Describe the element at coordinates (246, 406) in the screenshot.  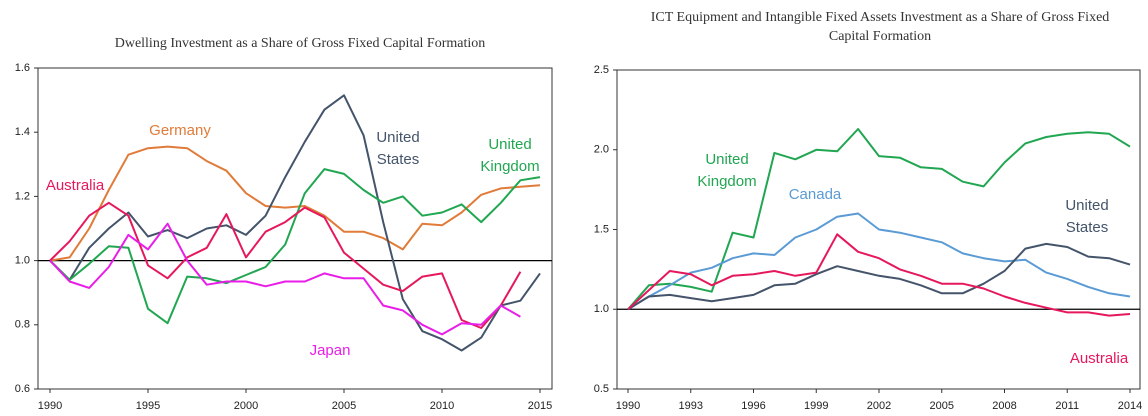
I see `x-tick-label: 2000` at that location.